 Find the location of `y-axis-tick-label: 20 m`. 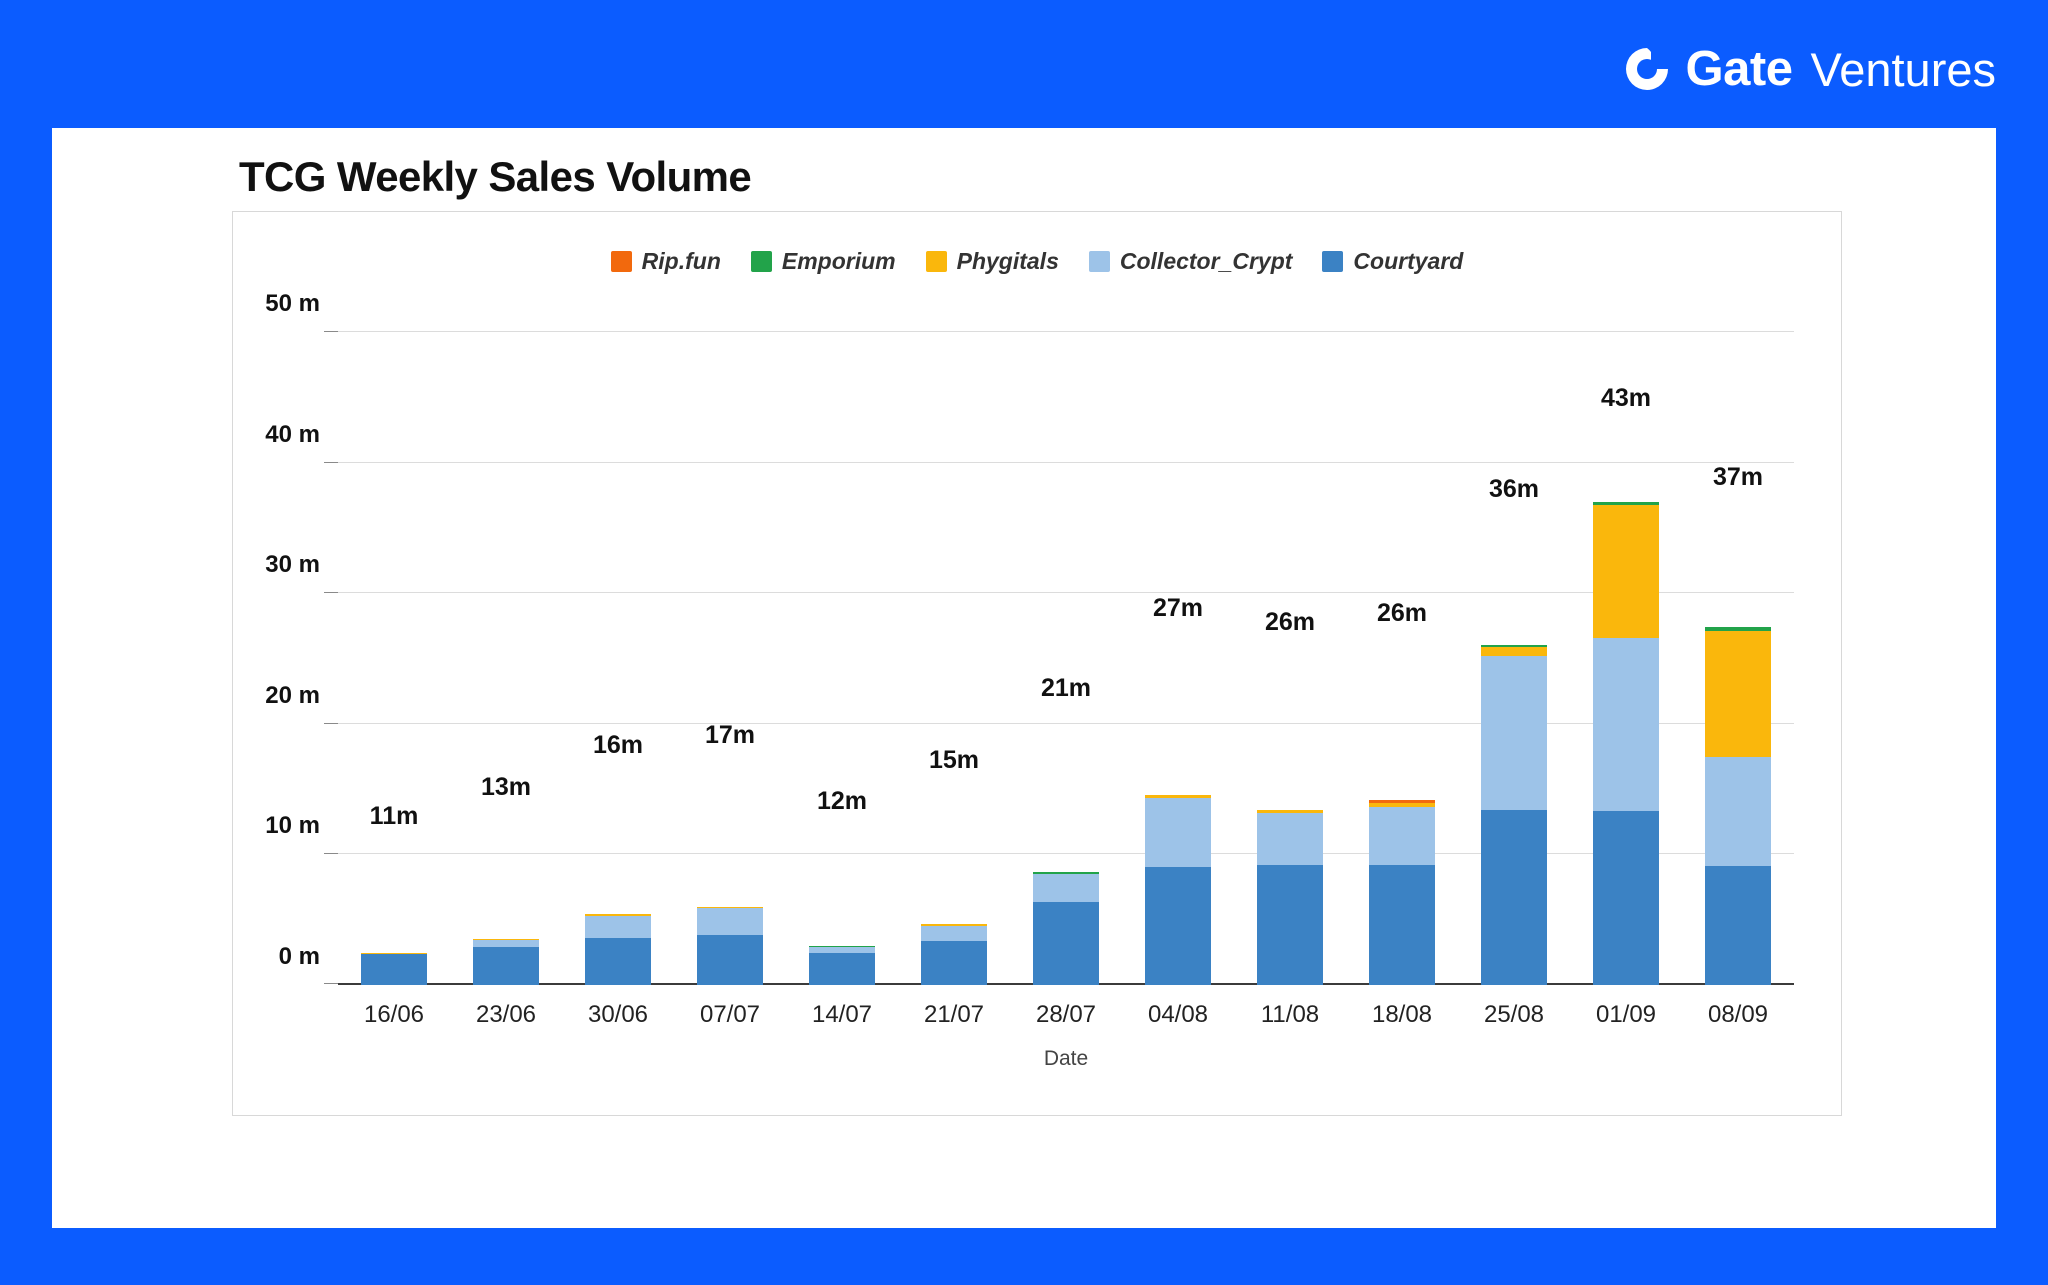

y-axis-tick-label: 20 m is located at coordinates (292, 695).